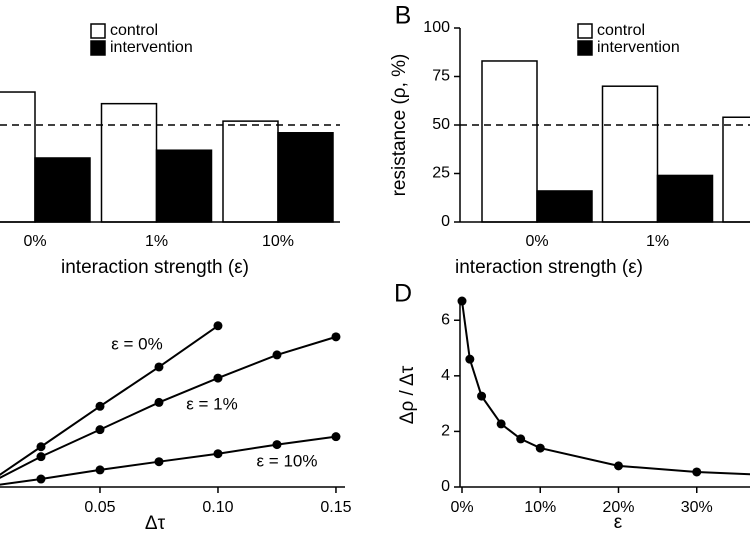 The width and height of the screenshot is (750, 536). What do you see at coordinates (212, 403) in the screenshot?
I see `series-label: ε = 1%` at bounding box center [212, 403].